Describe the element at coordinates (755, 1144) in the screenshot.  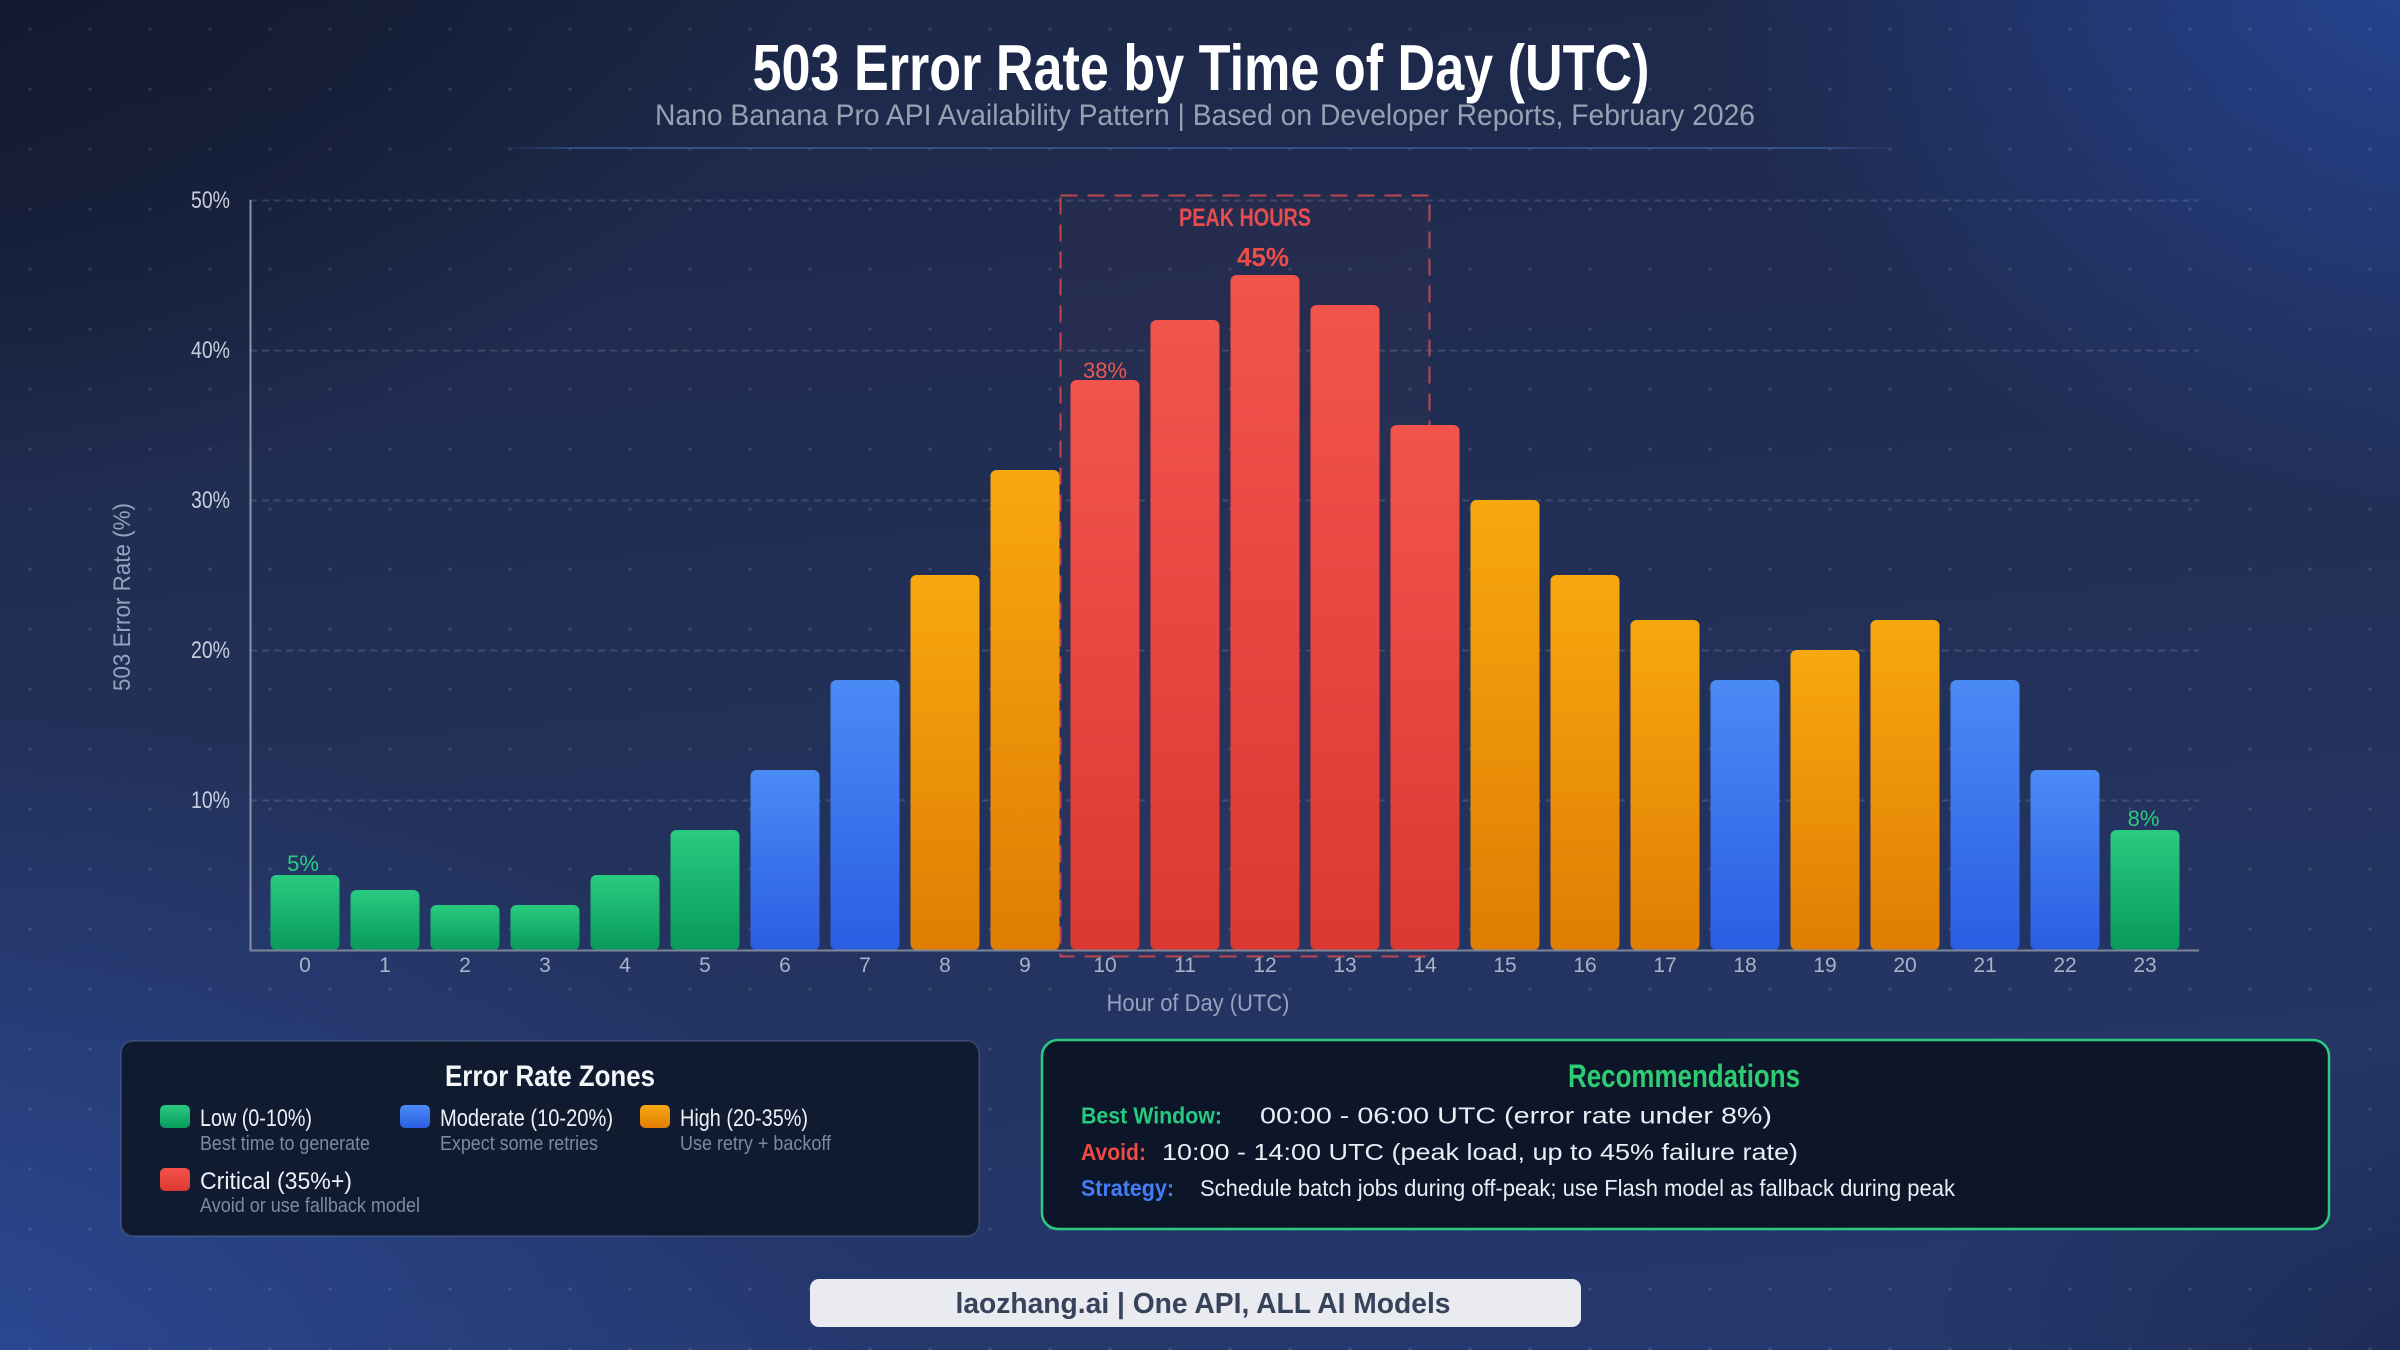
I see `svg-text: Use retry + backoff` at that location.